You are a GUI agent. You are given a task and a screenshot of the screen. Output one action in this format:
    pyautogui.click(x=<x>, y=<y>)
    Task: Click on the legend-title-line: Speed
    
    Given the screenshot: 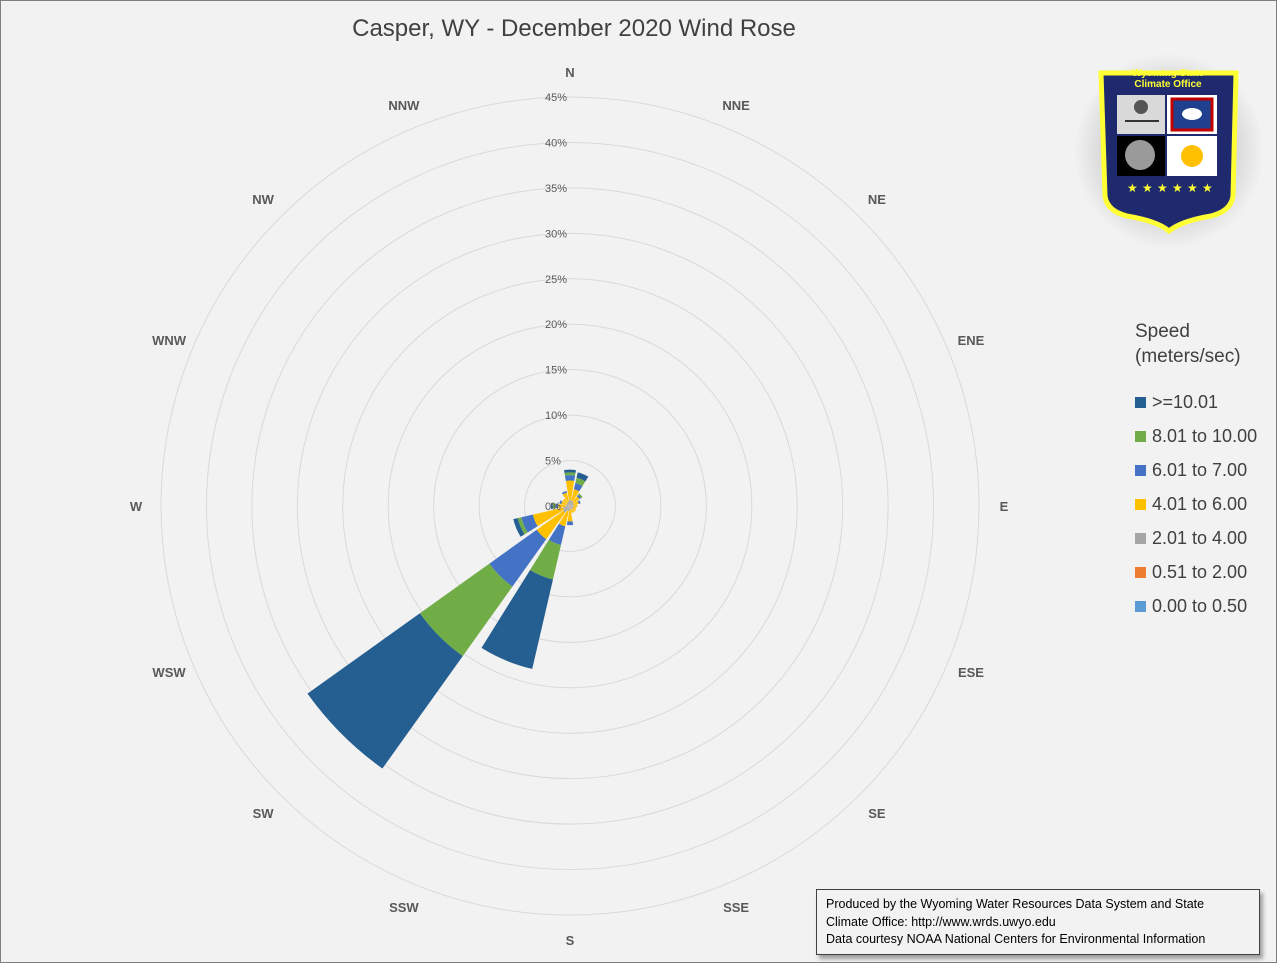 What is the action you would take?
    pyautogui.click(x=1162, y=331)
    